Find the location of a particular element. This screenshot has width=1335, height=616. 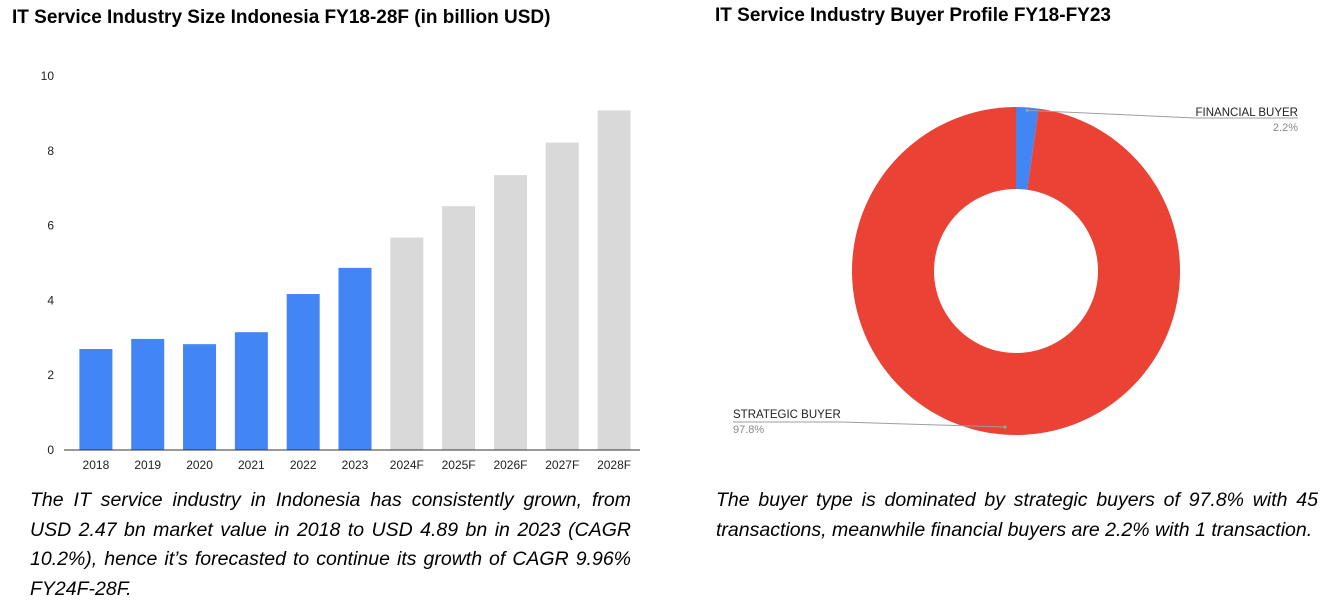

y-tick-label: 0 is located at coordinates (50, 450).